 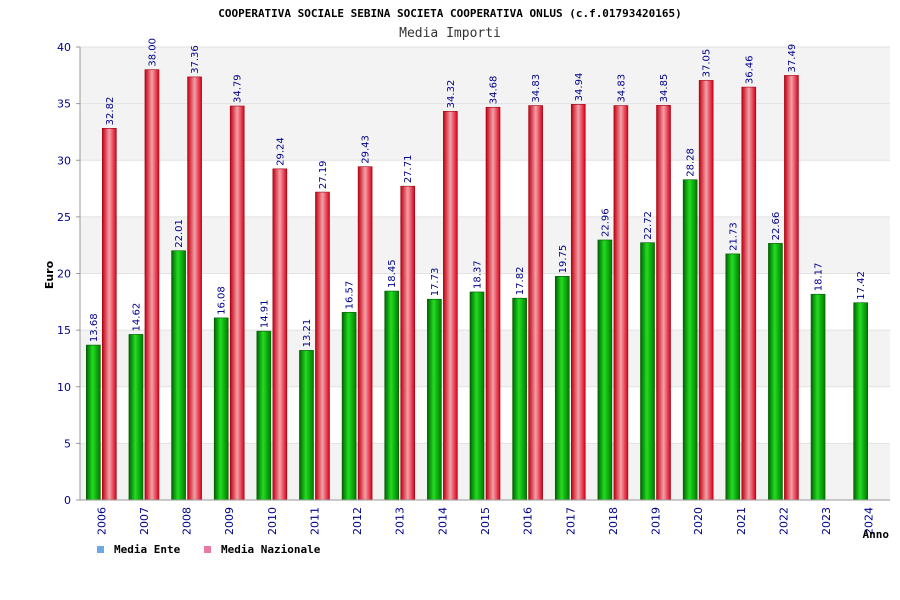 What do you see at coordinates (707, 63) in the screenshot?
I see `value-label: 37.05` at bounding box center [707, 63].